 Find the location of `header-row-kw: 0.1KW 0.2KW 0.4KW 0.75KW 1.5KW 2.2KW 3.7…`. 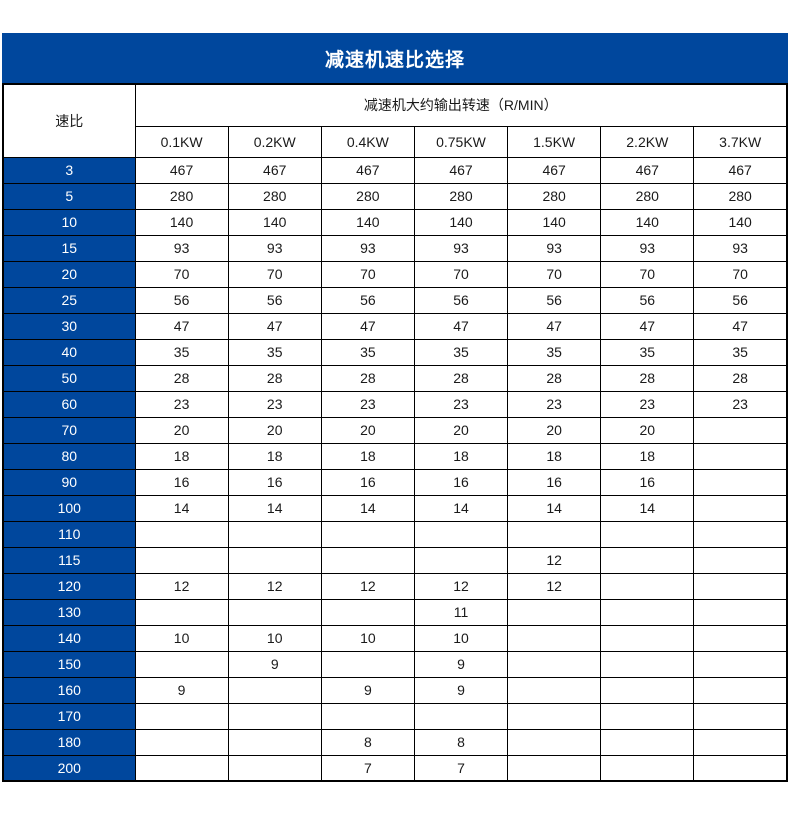

header-row-kw: 0.1KW 0.2KW 0.4KW 0.75KW 1.5KW 2.2KW 3.7… is located at coordinates (395, 141).